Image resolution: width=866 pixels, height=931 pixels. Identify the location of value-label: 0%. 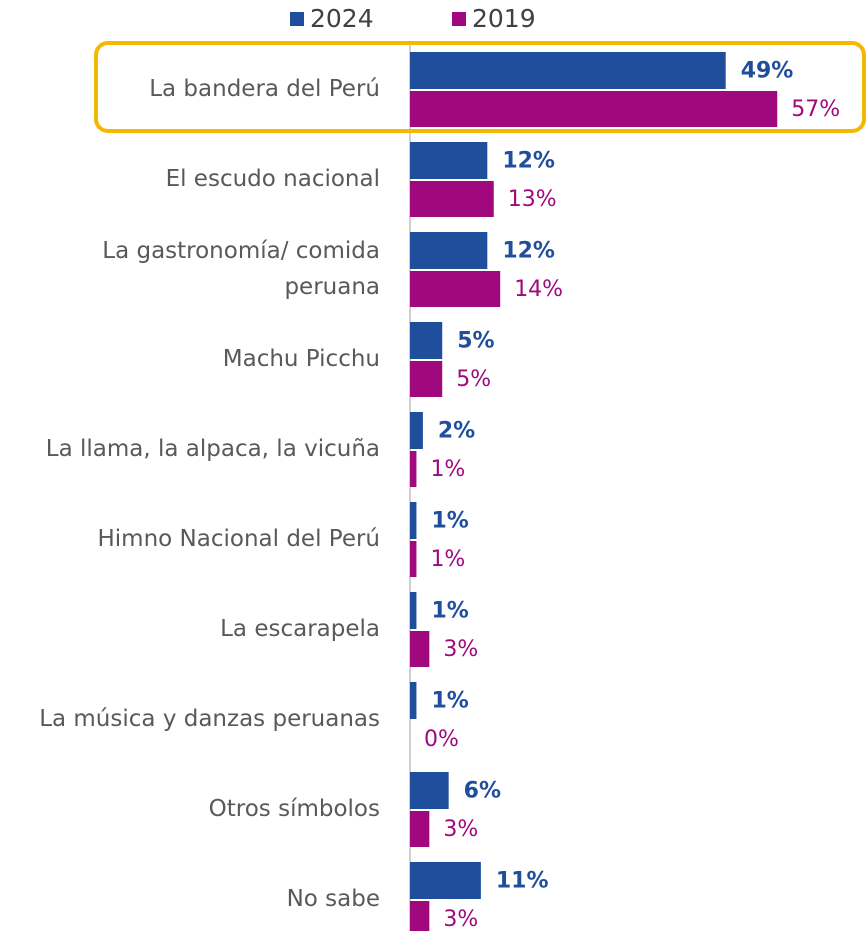
(441, 739).